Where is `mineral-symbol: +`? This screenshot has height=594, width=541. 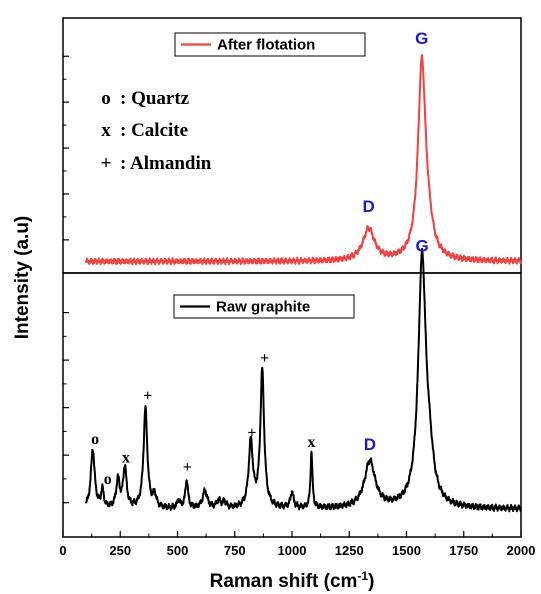
mineral-symbol: + is located at coordinates (106, 163).